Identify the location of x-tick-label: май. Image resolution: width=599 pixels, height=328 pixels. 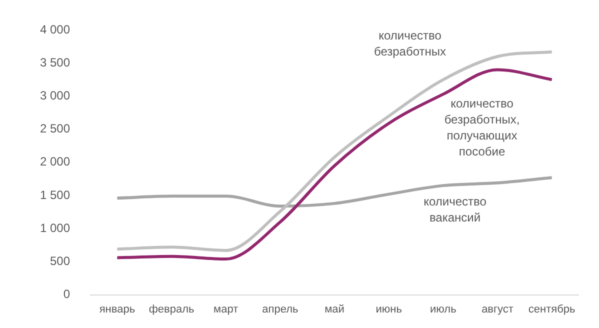
(334, 309).